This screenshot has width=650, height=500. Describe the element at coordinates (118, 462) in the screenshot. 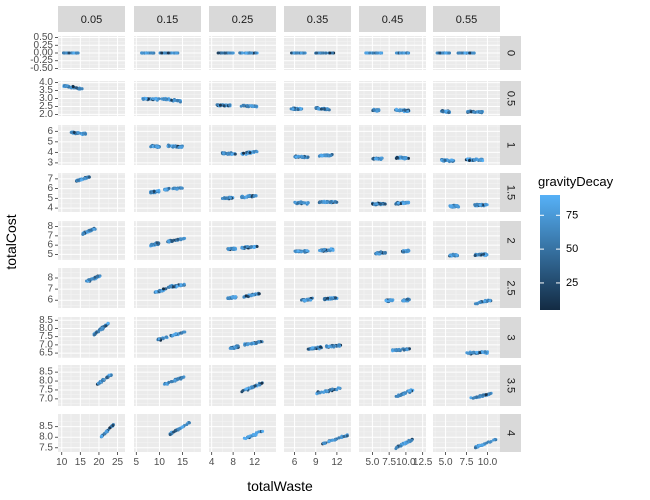

I see `x-tick-label: 25` at that location.